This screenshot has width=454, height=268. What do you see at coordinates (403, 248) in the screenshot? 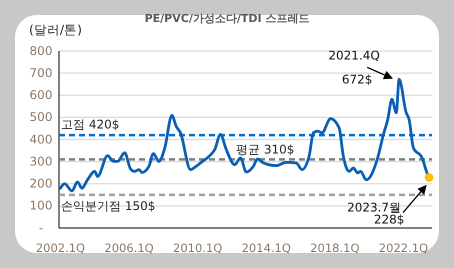
I see `x-tick-label: 2022.1Q` at bounding box center [403, 248].